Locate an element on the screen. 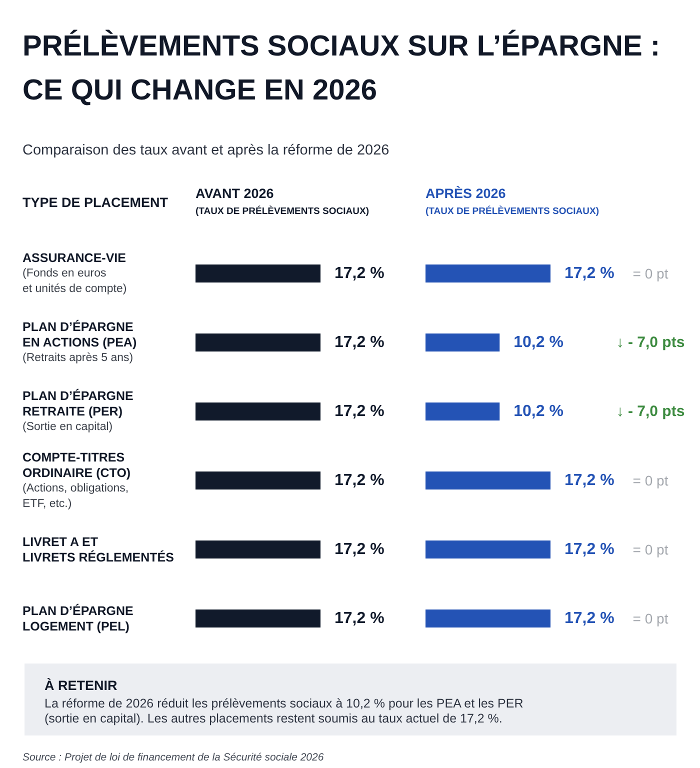 Image resolution: width=700 pixels, height=768 pixels. y-tick-label: ASSURANCE-VIE (Fonds en euros et unités de compte) is located at coordinates (74, 273).